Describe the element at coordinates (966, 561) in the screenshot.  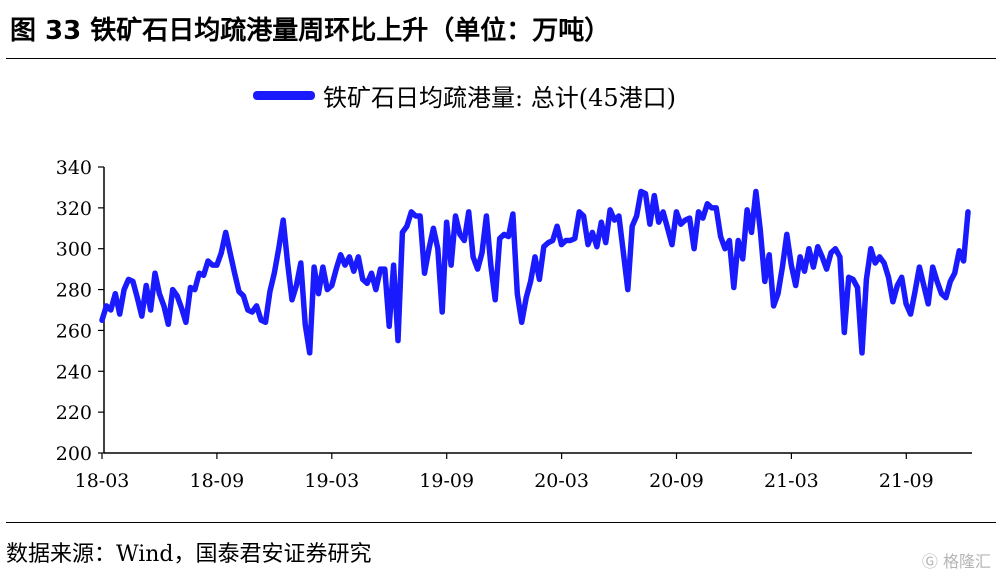
I see `watermark-text: 格隆汇` at that location.